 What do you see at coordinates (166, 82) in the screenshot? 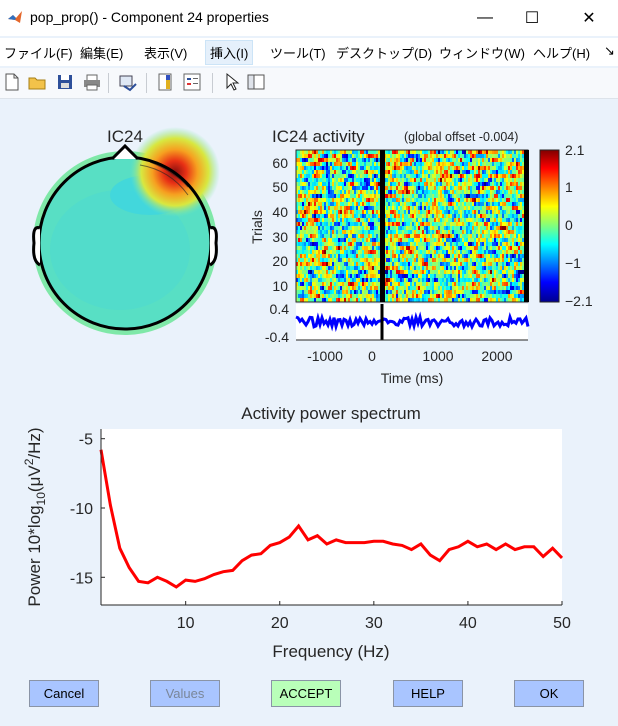
I see `colorbar-icon` at bounding box center [166, 82].